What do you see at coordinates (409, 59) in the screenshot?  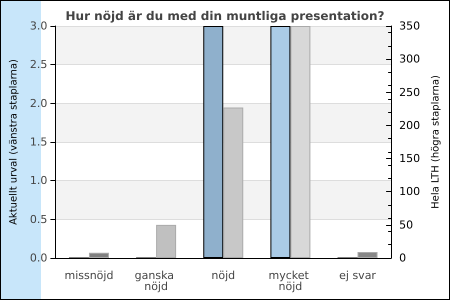 I see `y2-tick-label: 300` at bounding box center [409, 59].